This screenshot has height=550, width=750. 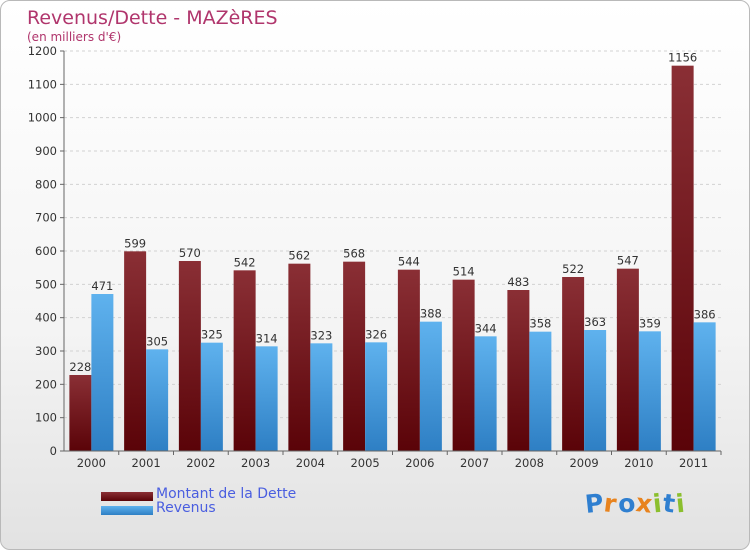 What do you see at coordinates (364, 463) in the screenshot?
I see `x-tick-label: 2005` at bounding box center [364, 463].